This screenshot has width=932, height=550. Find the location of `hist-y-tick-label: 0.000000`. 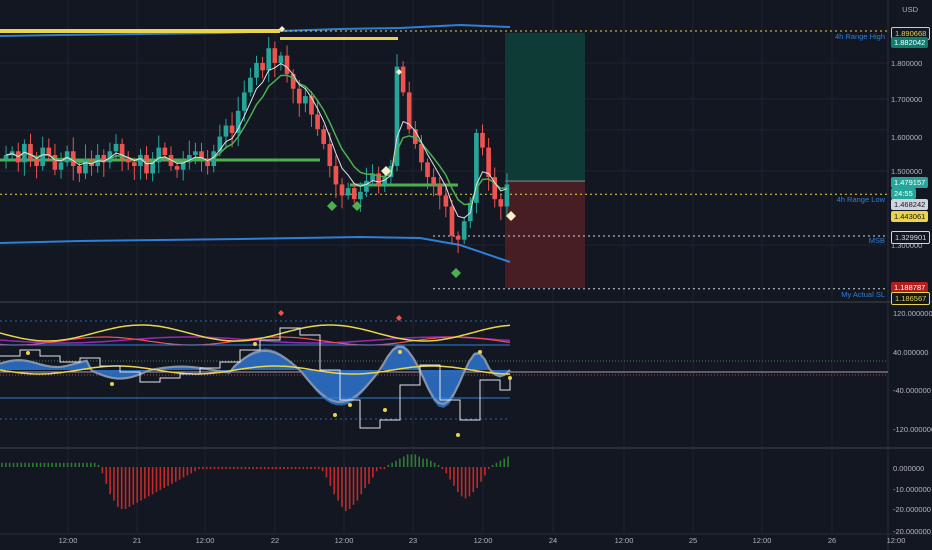

hist-y-tick-label: 0.000000 is located at coordinates (908, 468).